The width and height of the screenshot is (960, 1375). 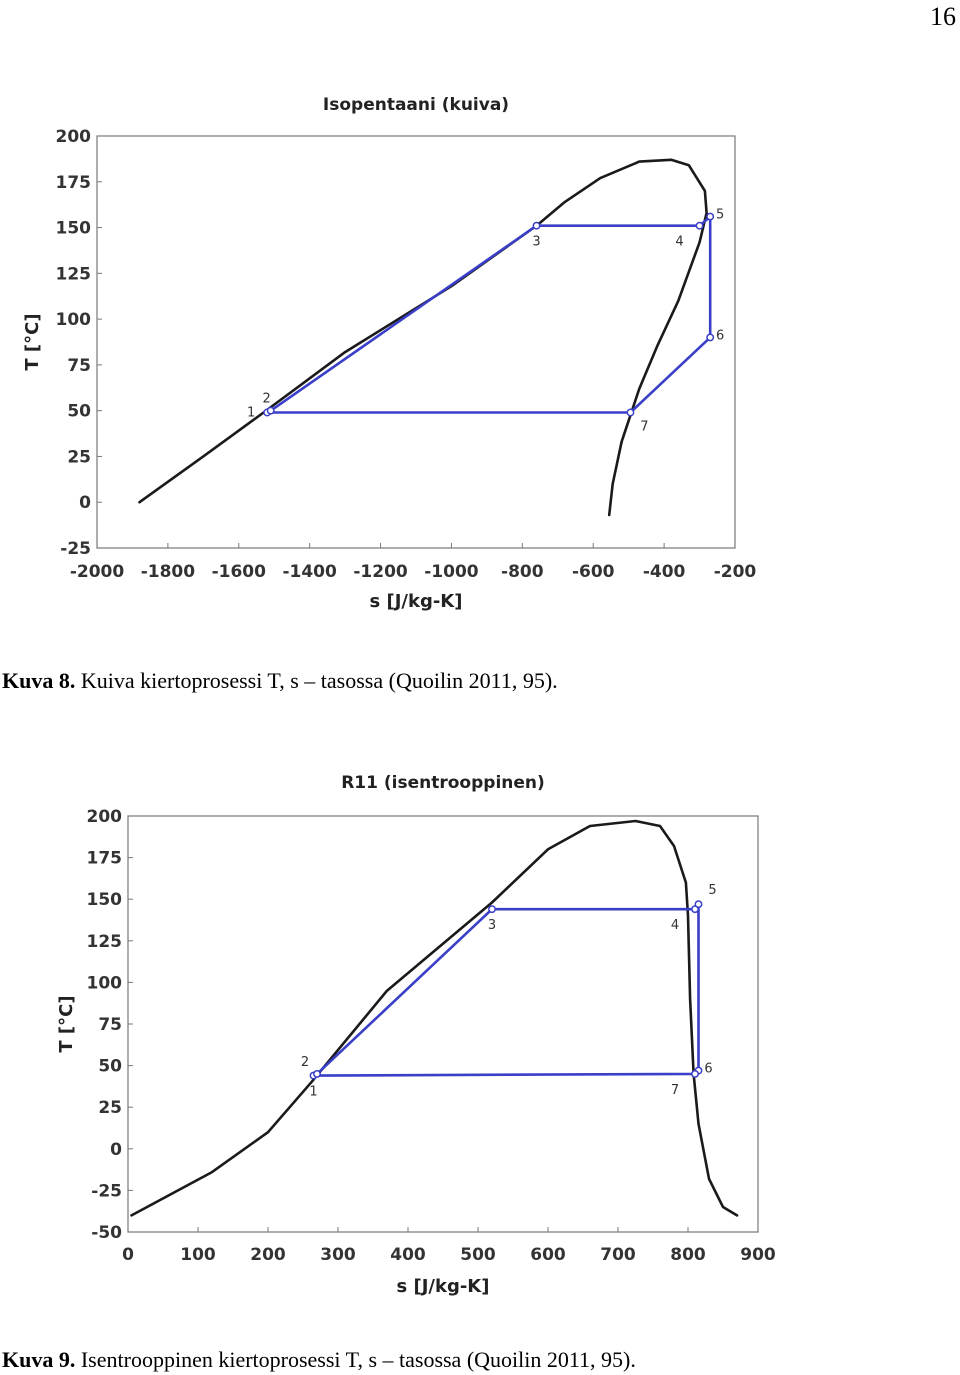 I want to click on y-tick-label: -50, so click(x=106, y=1233).